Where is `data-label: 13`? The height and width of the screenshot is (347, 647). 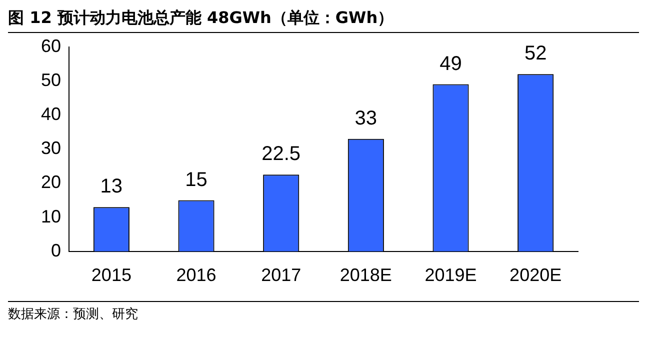
data-label: 13 is located at coordinates (111, 187).